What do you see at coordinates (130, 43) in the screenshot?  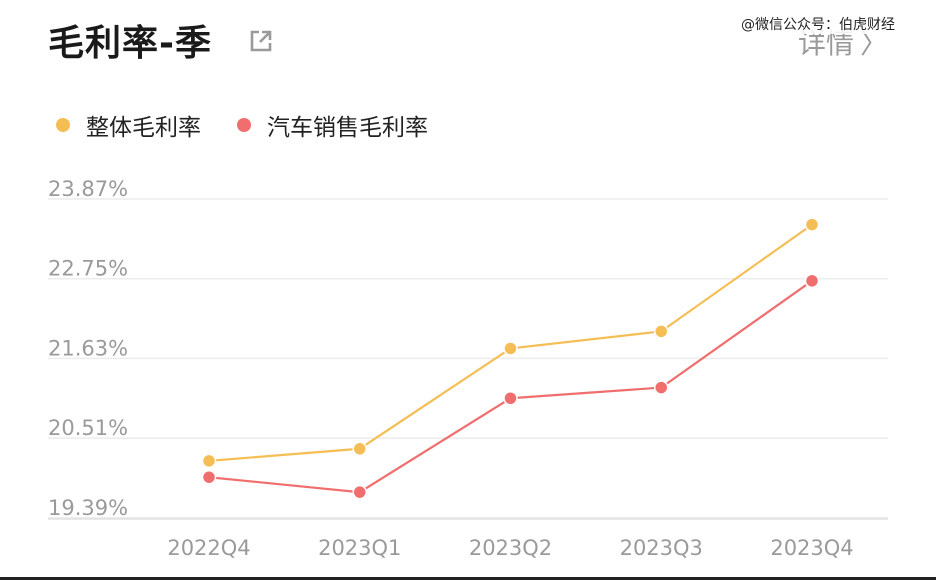 I see `page-title: 毛利率-季` at bounding box center [130, 43].